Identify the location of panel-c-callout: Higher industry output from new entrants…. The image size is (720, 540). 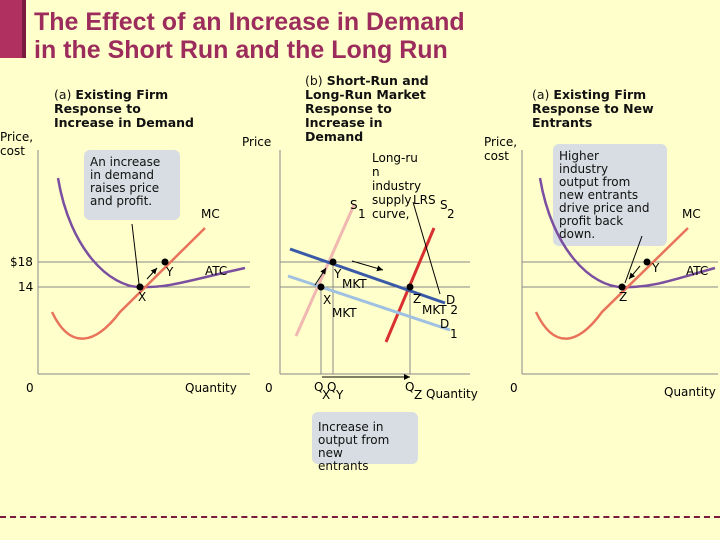
(610, 195).